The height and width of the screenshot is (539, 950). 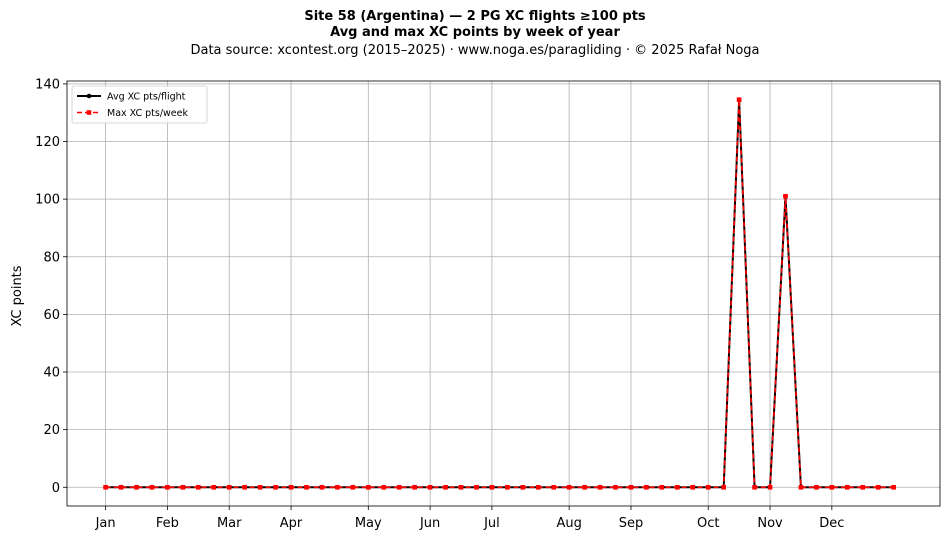 I want to click on x-tick-label: Dec, so click(x=831, y=523).